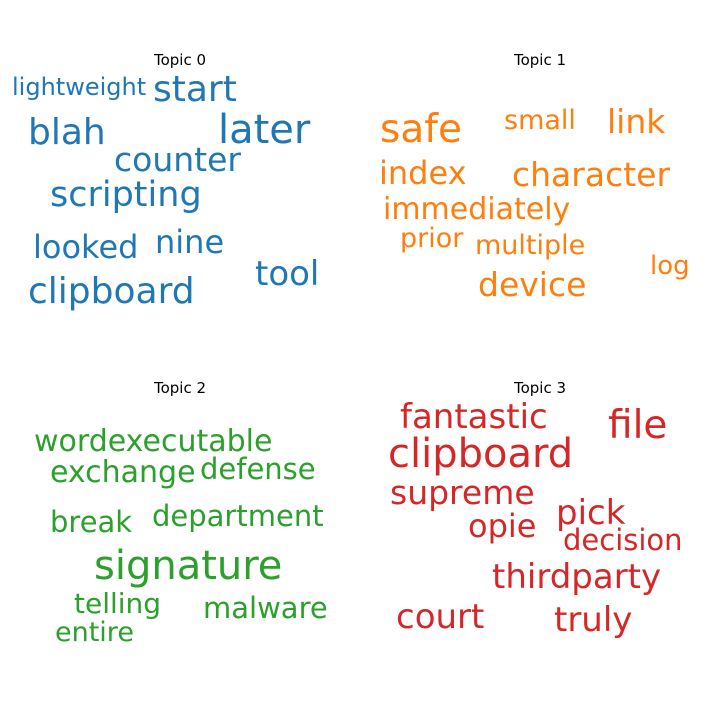 The image size is (720, 720). Describe the element at coordinates (636, 121) in the screenshot. I see `word-link: link` at that location.